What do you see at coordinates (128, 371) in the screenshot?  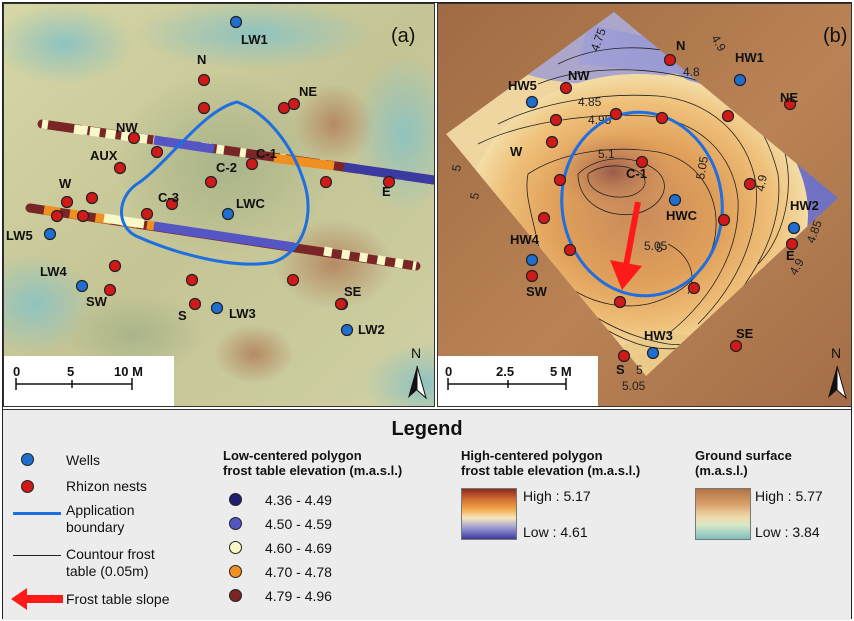 I see `svg-text: 10 M` at bounding box center [128, 371].